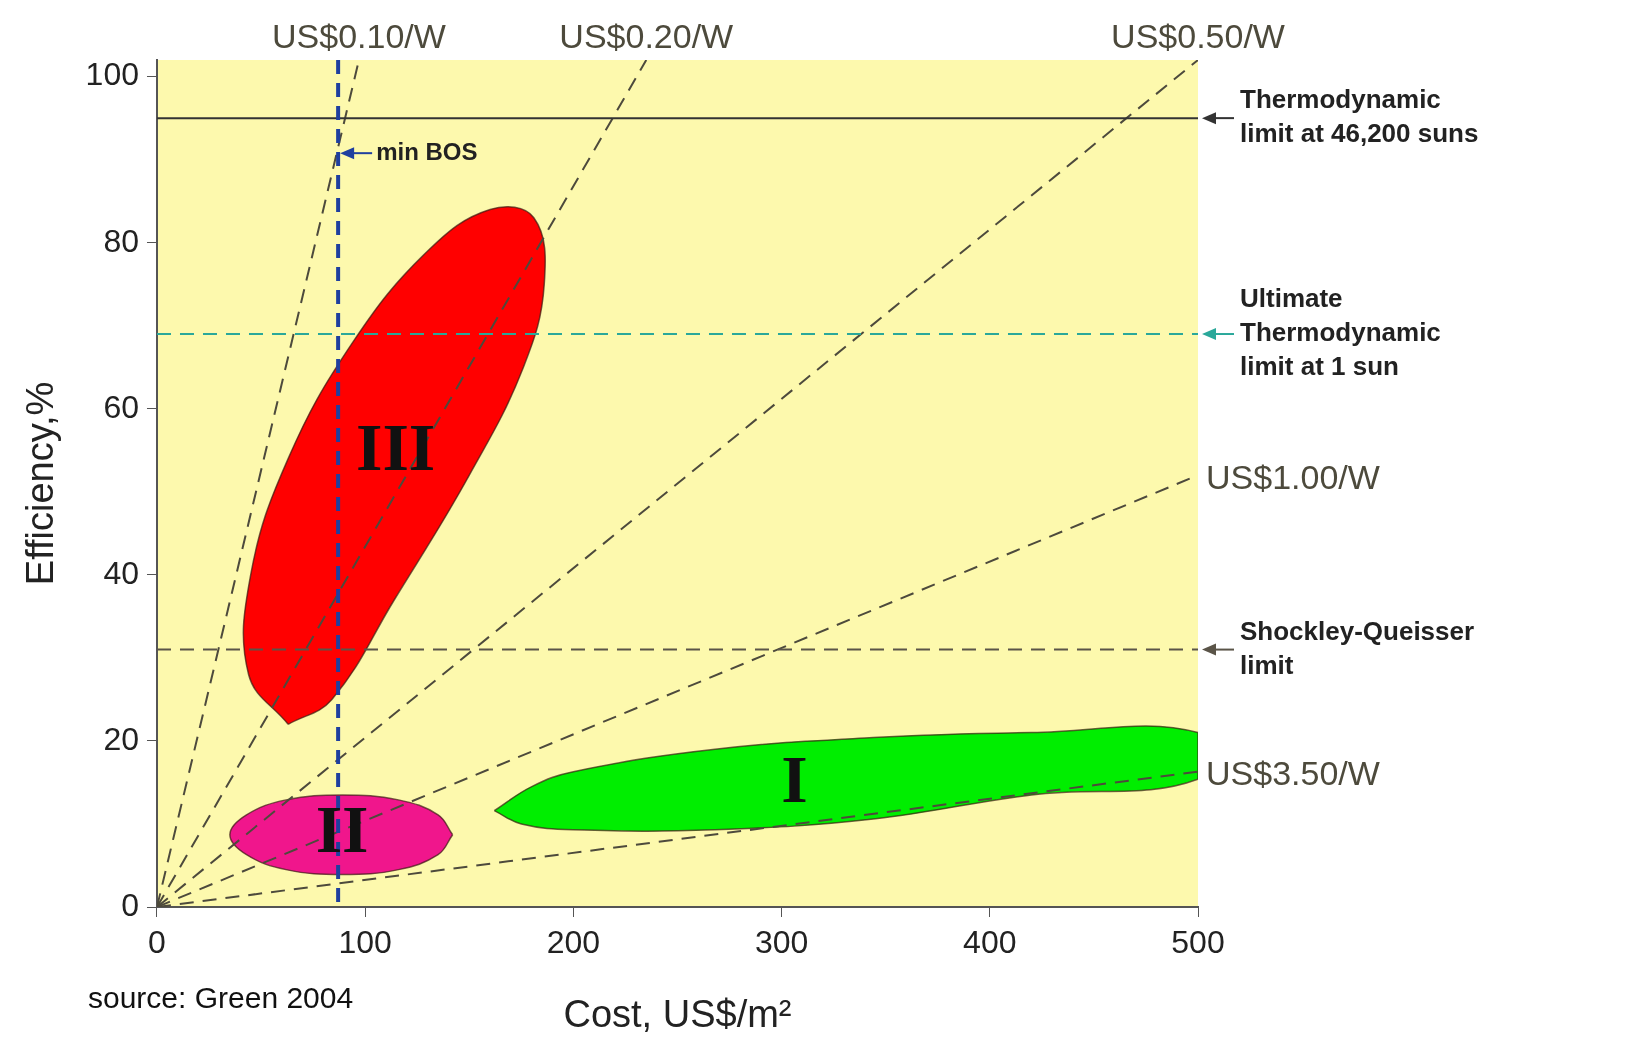 This screenshot has height=1058, width=1643. What do you see at coordinates (1198, 36) in the screenshot?
I see `series-label: US$0.50/W` at bounding box center [1198, 36].